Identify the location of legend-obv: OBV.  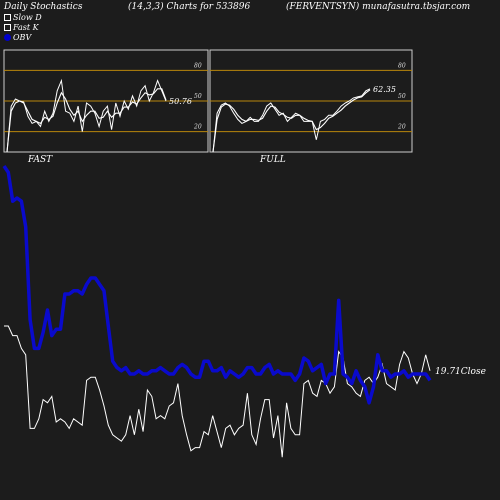
(17, 37).